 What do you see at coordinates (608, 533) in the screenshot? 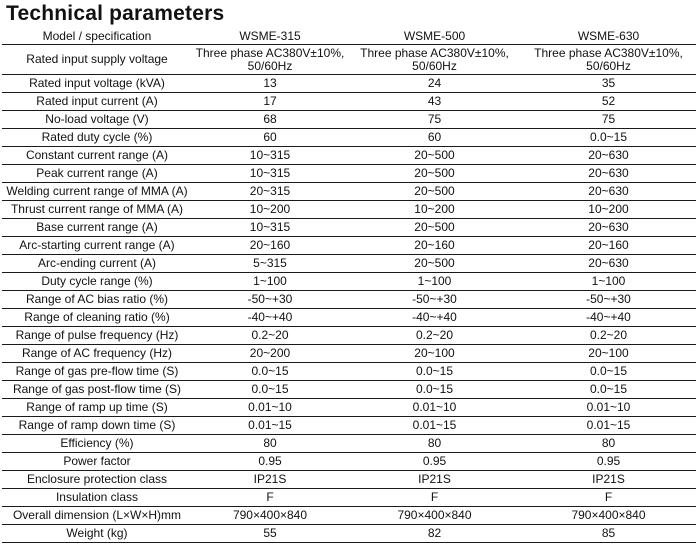
I see `row-value-v3: 85` at bounding box center [608, 533].